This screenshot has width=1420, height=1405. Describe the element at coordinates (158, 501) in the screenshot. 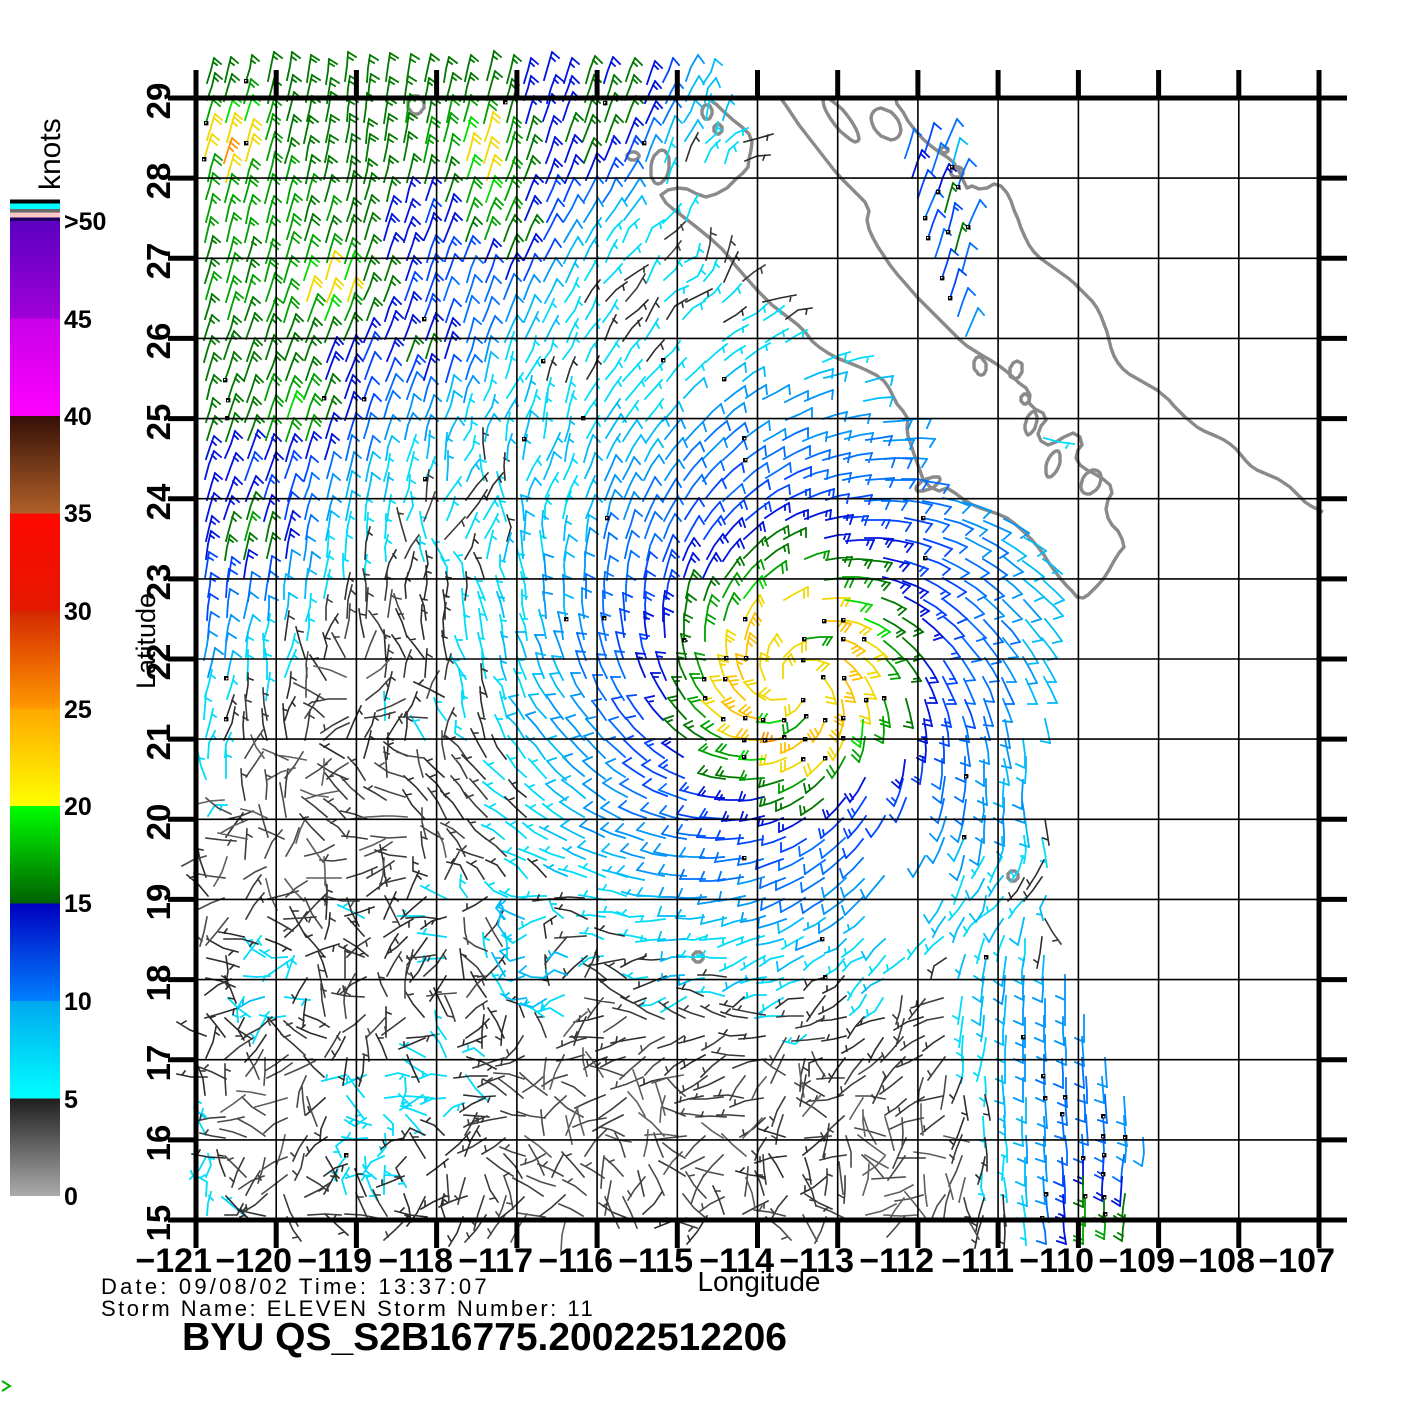

I see `svg-text: 24` at that location.